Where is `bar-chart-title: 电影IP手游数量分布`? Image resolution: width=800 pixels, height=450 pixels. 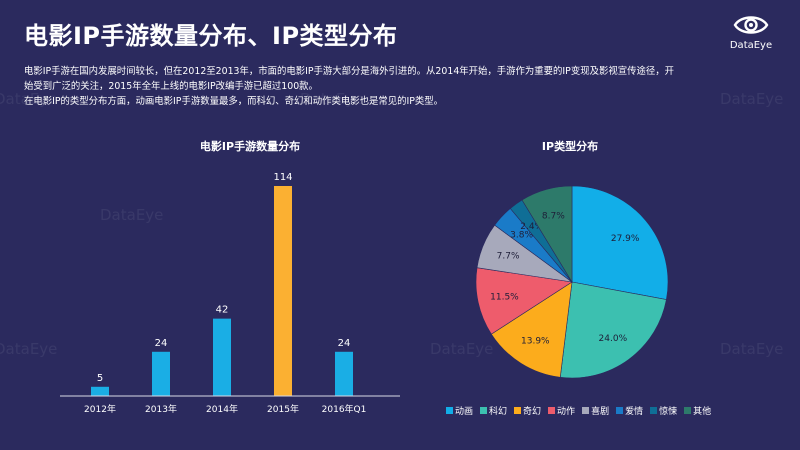
bar-chart-title: 电影IP手游数量分布 is located at coordinates (250, 146).